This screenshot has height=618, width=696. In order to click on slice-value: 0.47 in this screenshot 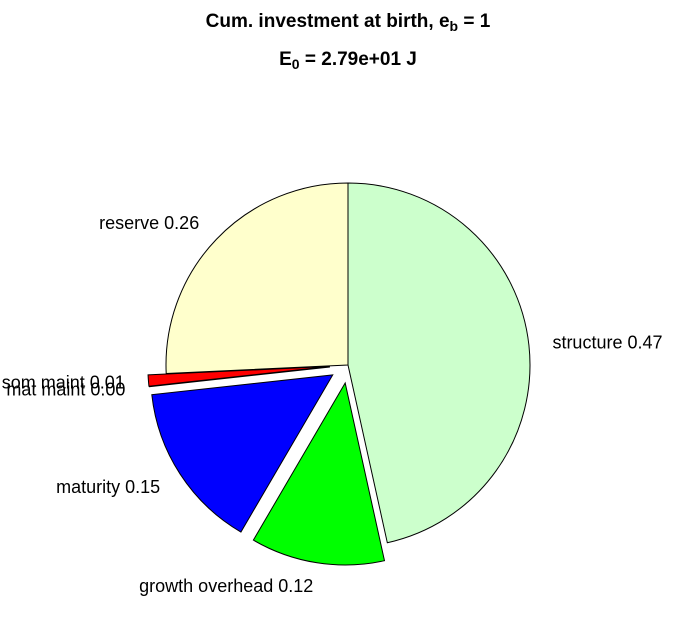, I will do `click(644, 343)`.